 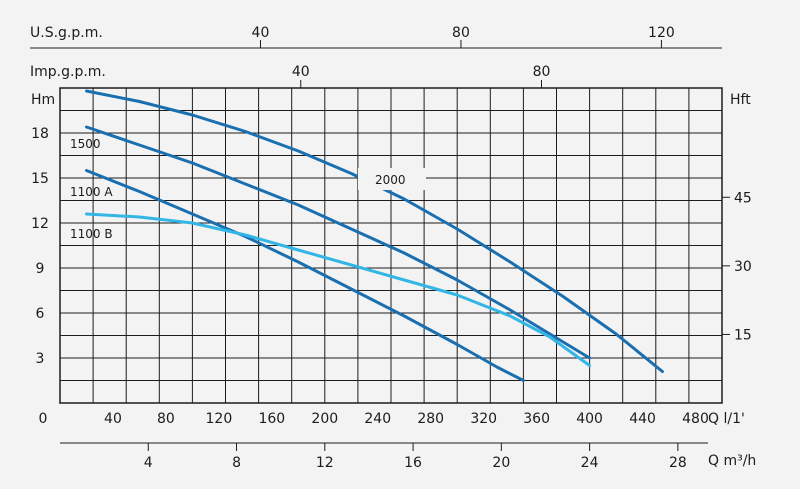 I want to click on hm-ticks: 3 6 9 12 15 18, so click(x=40, y=246).